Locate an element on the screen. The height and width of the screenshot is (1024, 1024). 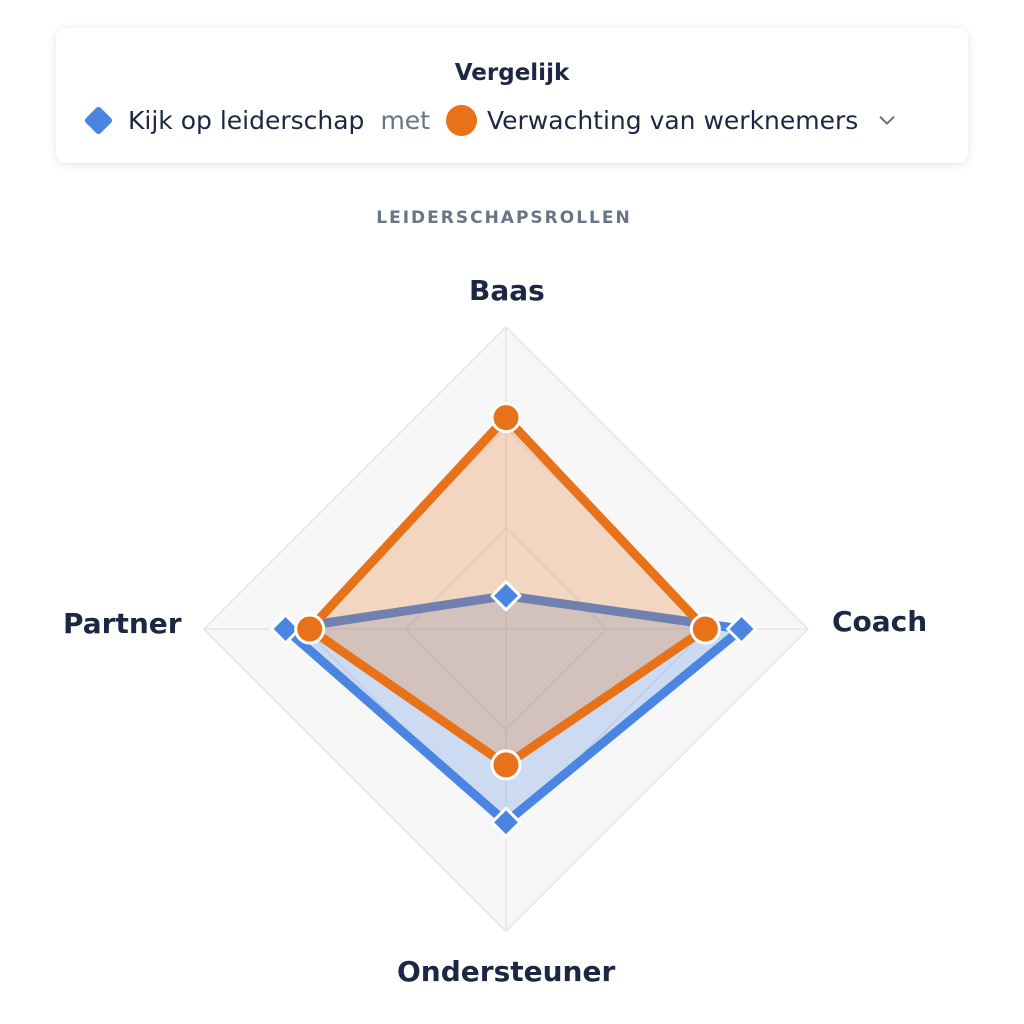
chevron-down-icon is located at coordinates (887, 120).